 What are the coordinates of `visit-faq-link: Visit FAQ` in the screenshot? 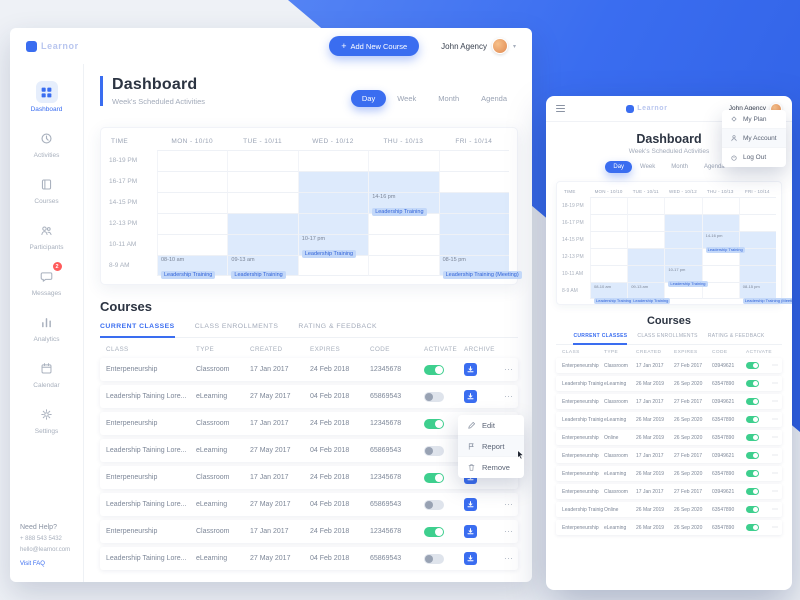 It's located at (32, 563).